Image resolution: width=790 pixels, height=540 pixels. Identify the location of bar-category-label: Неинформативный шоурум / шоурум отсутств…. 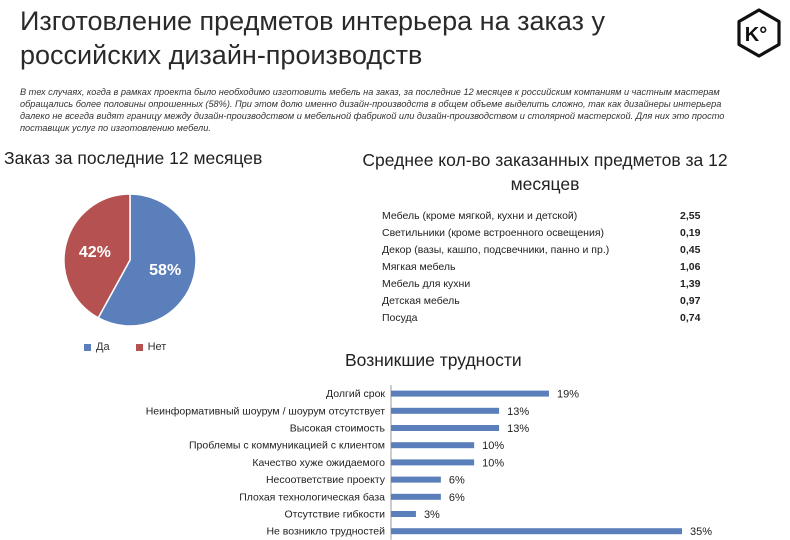
(266, 411).